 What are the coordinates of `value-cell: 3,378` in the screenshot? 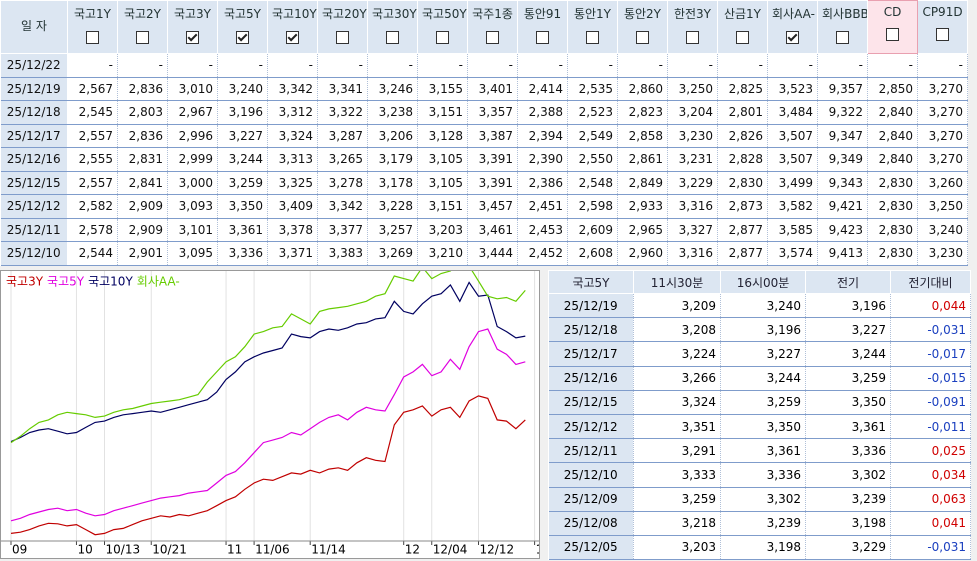 It's located at (293, 230).